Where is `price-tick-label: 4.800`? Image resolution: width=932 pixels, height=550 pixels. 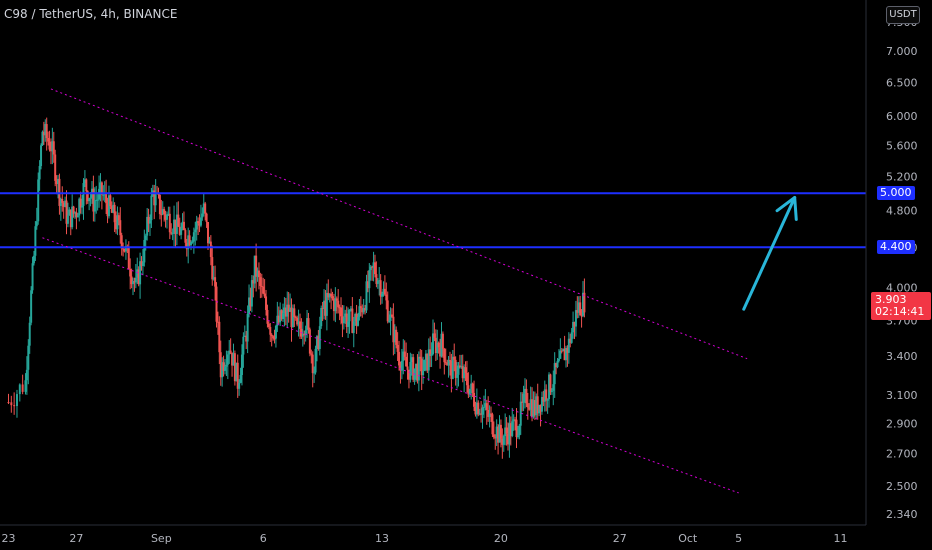 price-tick-label: 4.800 is located at coordinates (902, 210).